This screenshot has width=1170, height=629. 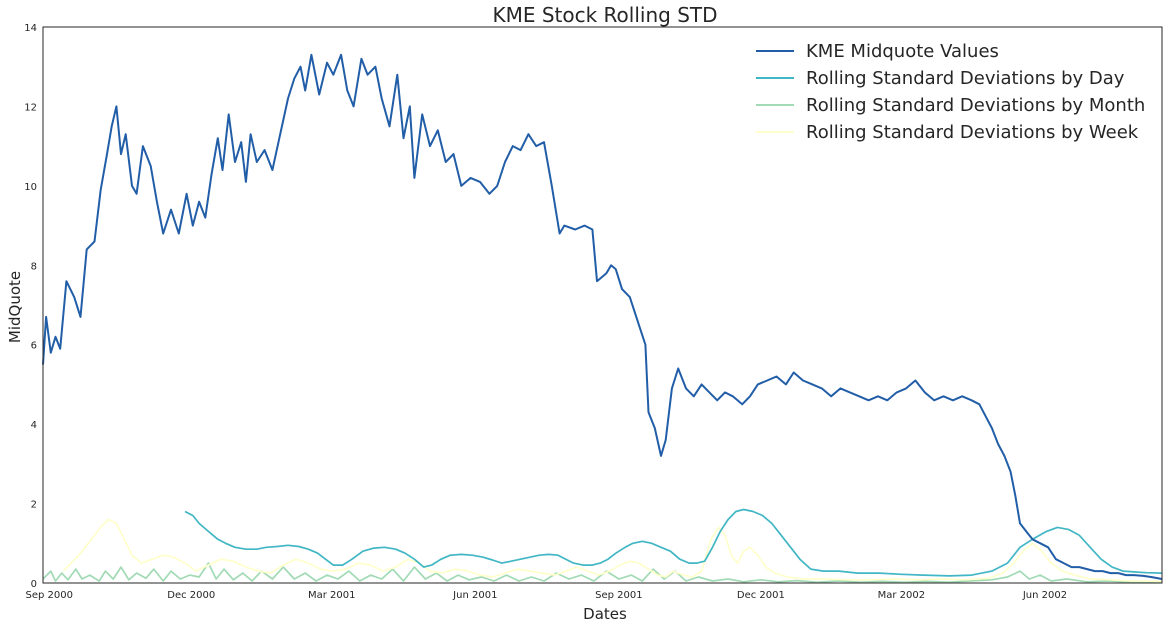 I want to click on y-tick-label: 0, so click(x=34, y=584).